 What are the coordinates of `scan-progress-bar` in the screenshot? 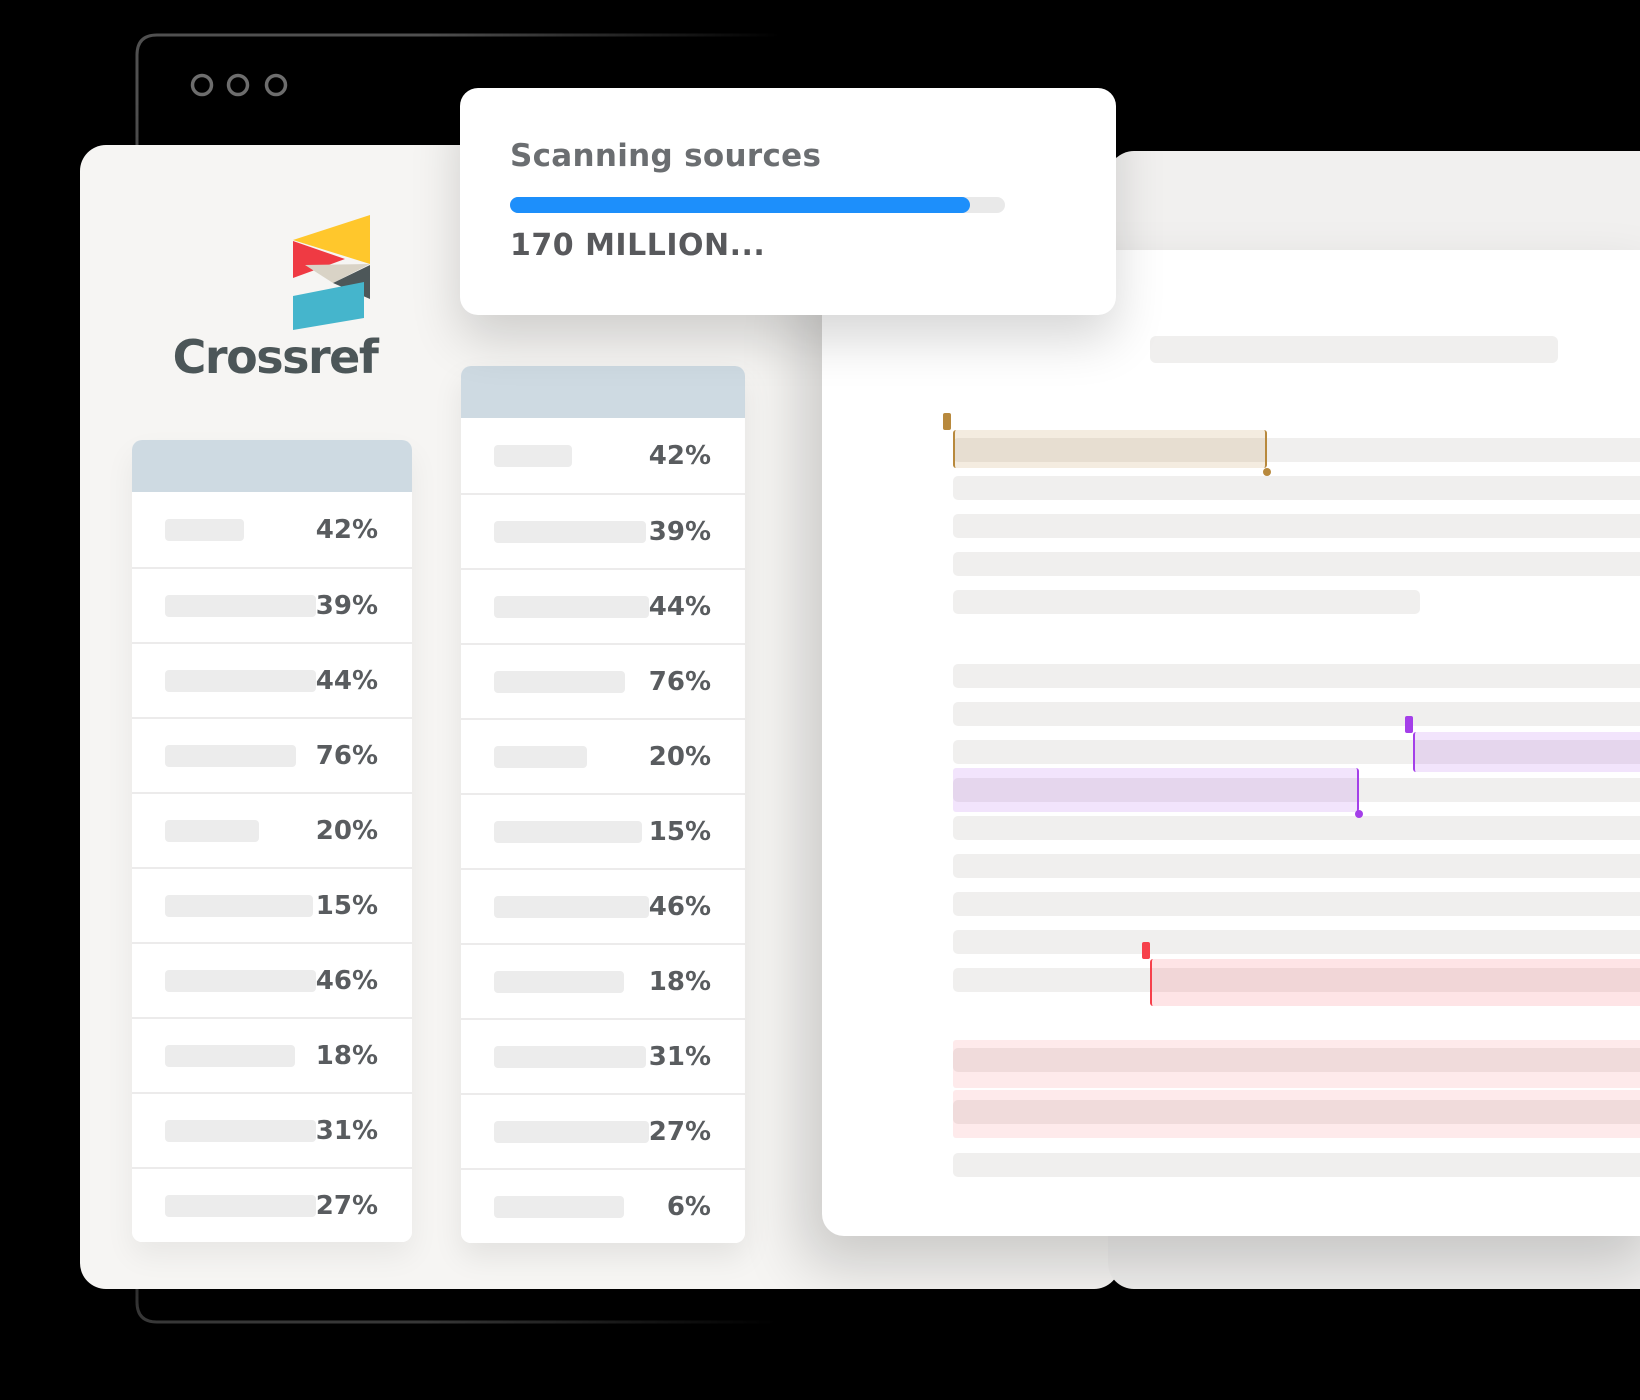 It's located at (757, 205).